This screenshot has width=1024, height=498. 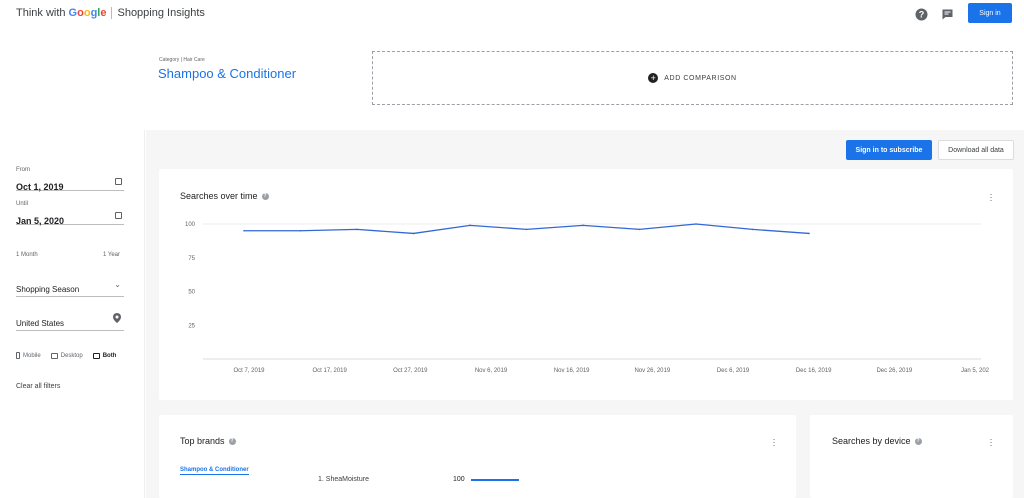 I want to click on top-brands-card, so click(x=477, y=456).